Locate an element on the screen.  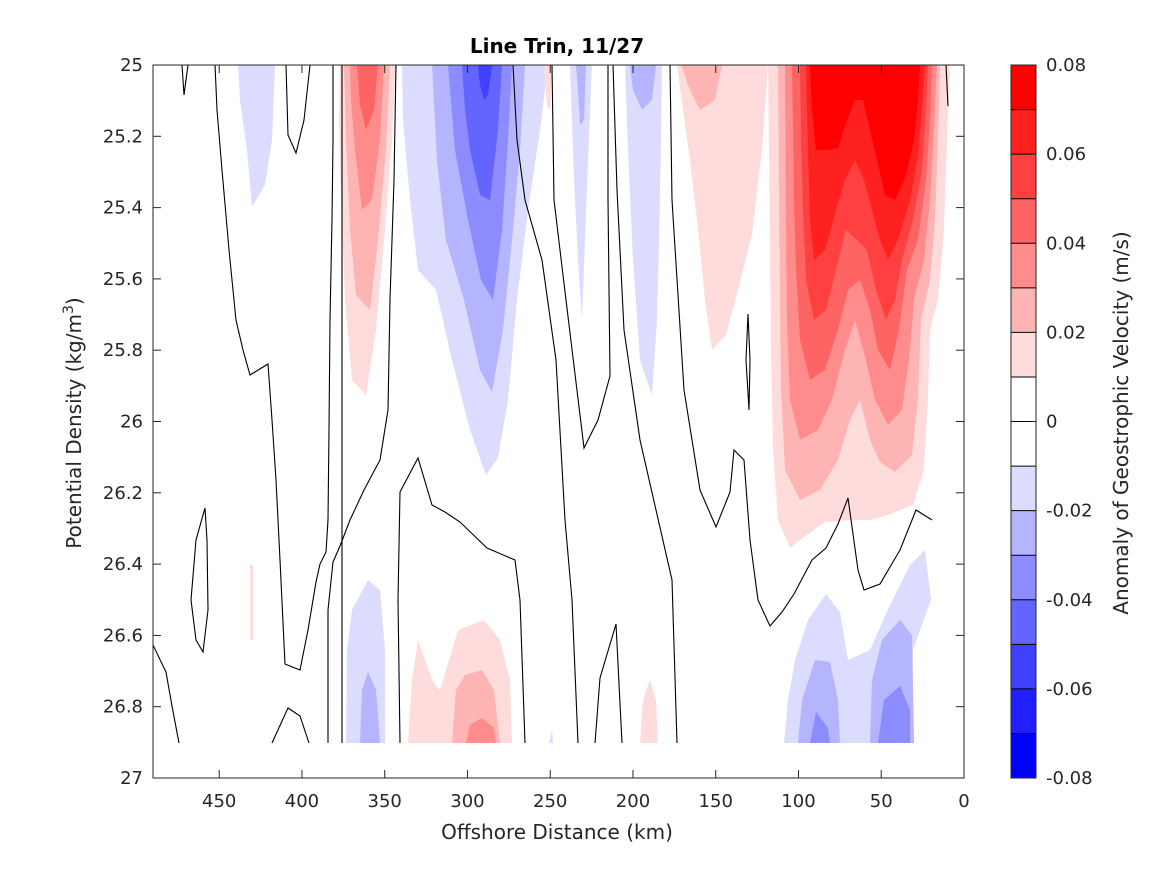
y-axis-label-superscript: 3 is located at coordinates (69, 309).